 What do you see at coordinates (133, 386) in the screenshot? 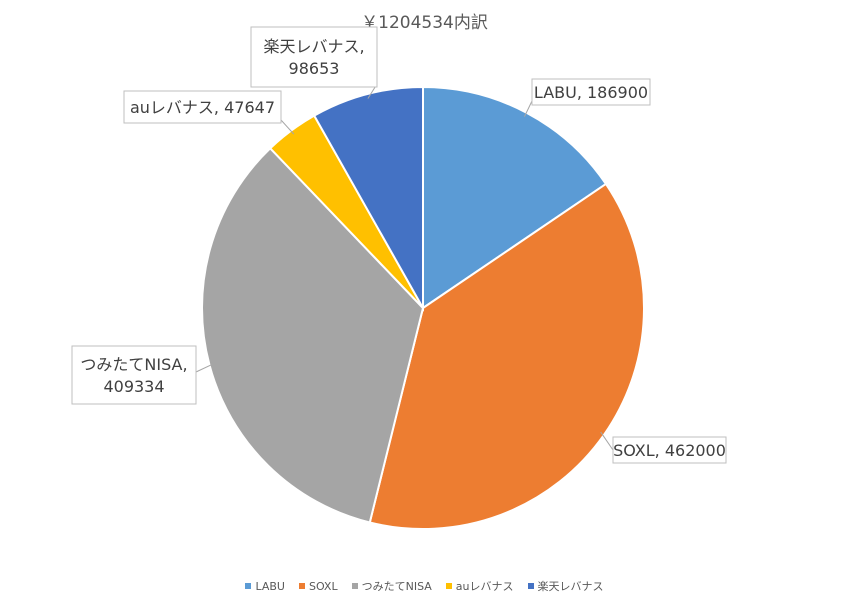
I see `data-label-2: 409334` at bounding box center [133, 386].